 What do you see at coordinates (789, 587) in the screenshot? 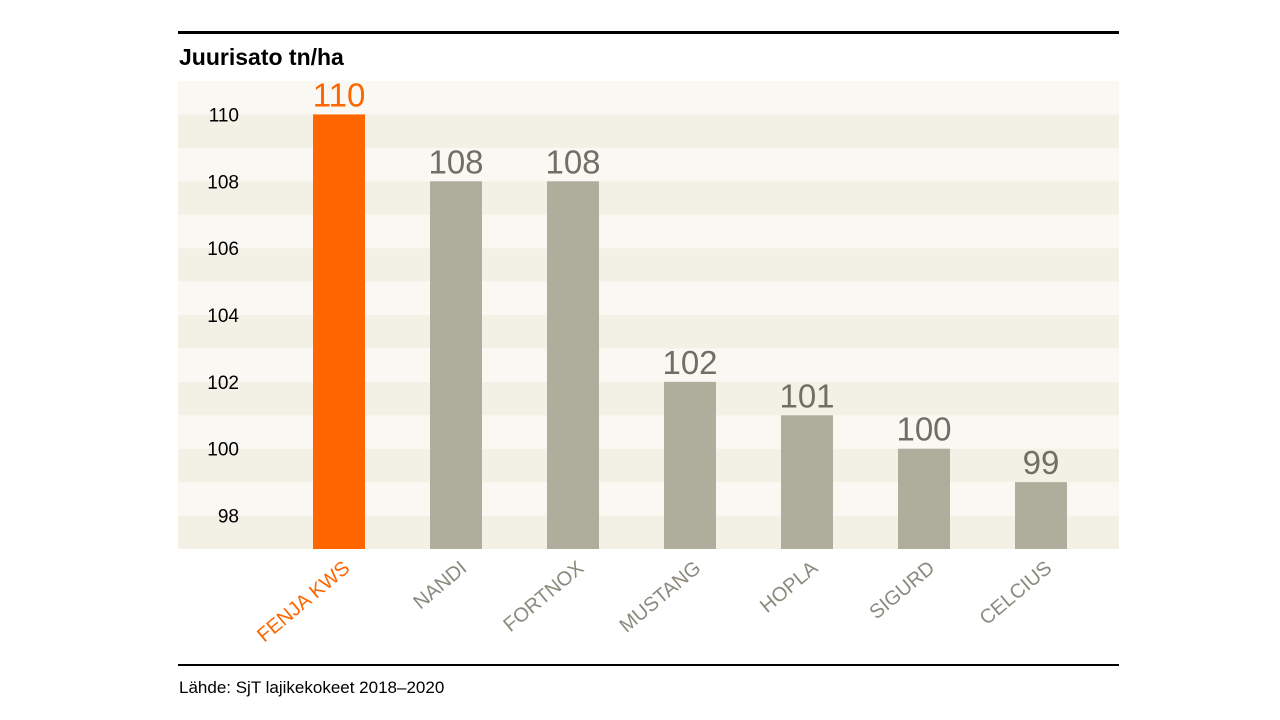
I see `category-label: HOPLA` at bounding box center [789, 587].